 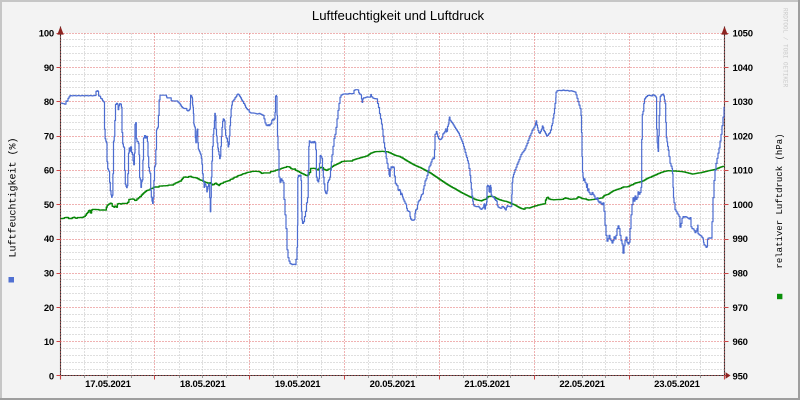 I want to click on svg-text: 1030, so click(x=743, y=102).